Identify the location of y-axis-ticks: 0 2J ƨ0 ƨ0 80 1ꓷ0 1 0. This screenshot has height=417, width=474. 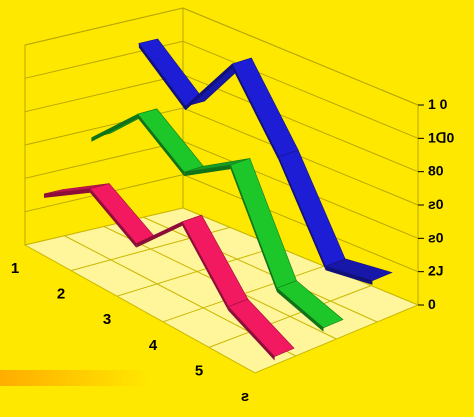
(436, 204).